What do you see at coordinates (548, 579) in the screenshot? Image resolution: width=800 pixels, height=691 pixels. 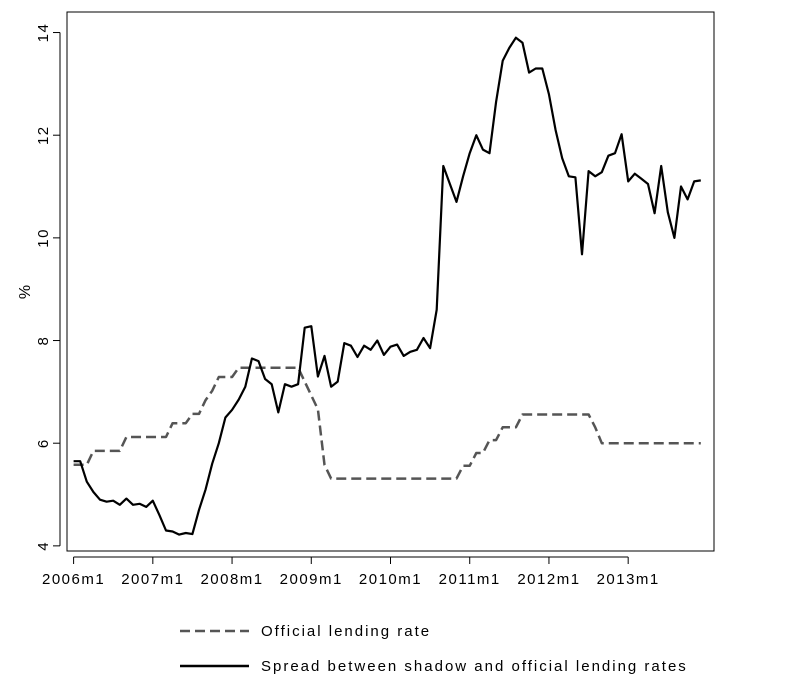 I see `x-tick-label: 2012m1` at bounding box center [548, 579].